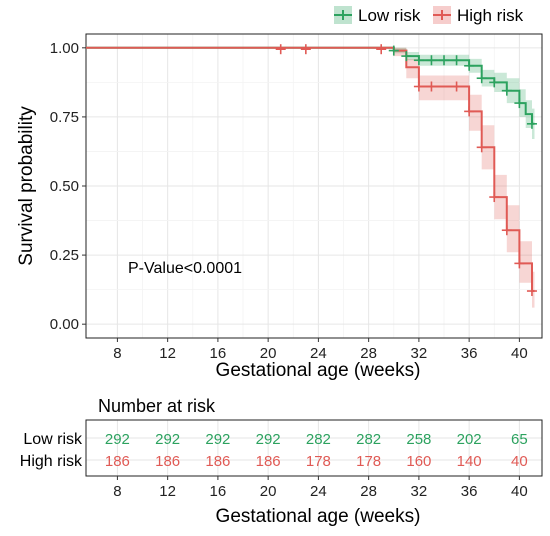 The image size is (550, 536). I want to click on x-tick-label: 24, so click(318, 353).